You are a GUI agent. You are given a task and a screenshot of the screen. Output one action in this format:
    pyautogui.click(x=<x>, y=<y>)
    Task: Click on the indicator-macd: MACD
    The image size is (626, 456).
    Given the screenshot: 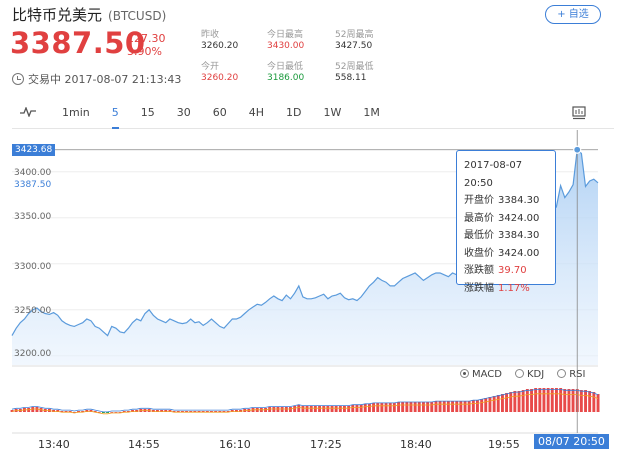 What is the action you would take?
    pyautogui.click(x=481, y=374)
    